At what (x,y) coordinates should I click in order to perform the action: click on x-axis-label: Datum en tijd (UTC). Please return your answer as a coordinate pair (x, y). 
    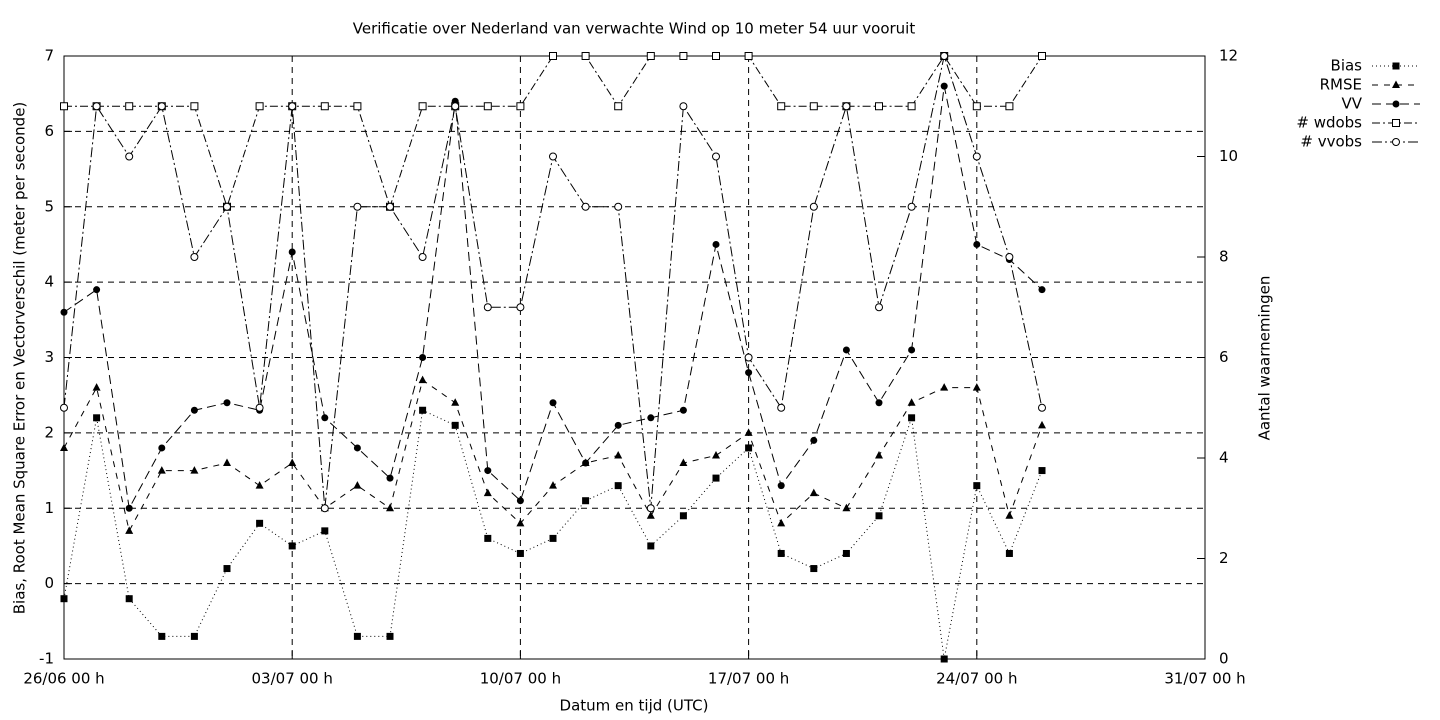
    Looking at the image, I should click on (634, 706).